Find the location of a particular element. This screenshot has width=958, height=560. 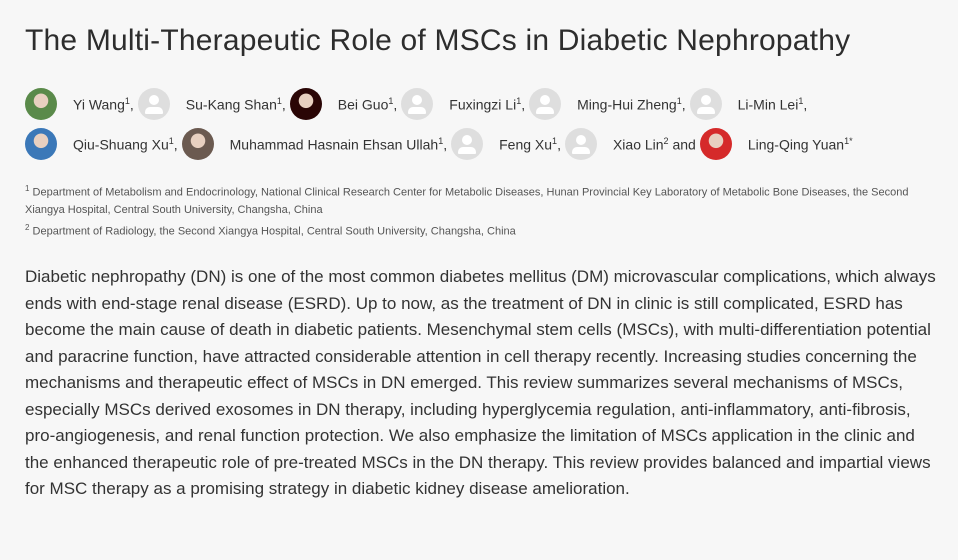

author: Ming-Hui Zheng1, is located at coordinates (607, 104).